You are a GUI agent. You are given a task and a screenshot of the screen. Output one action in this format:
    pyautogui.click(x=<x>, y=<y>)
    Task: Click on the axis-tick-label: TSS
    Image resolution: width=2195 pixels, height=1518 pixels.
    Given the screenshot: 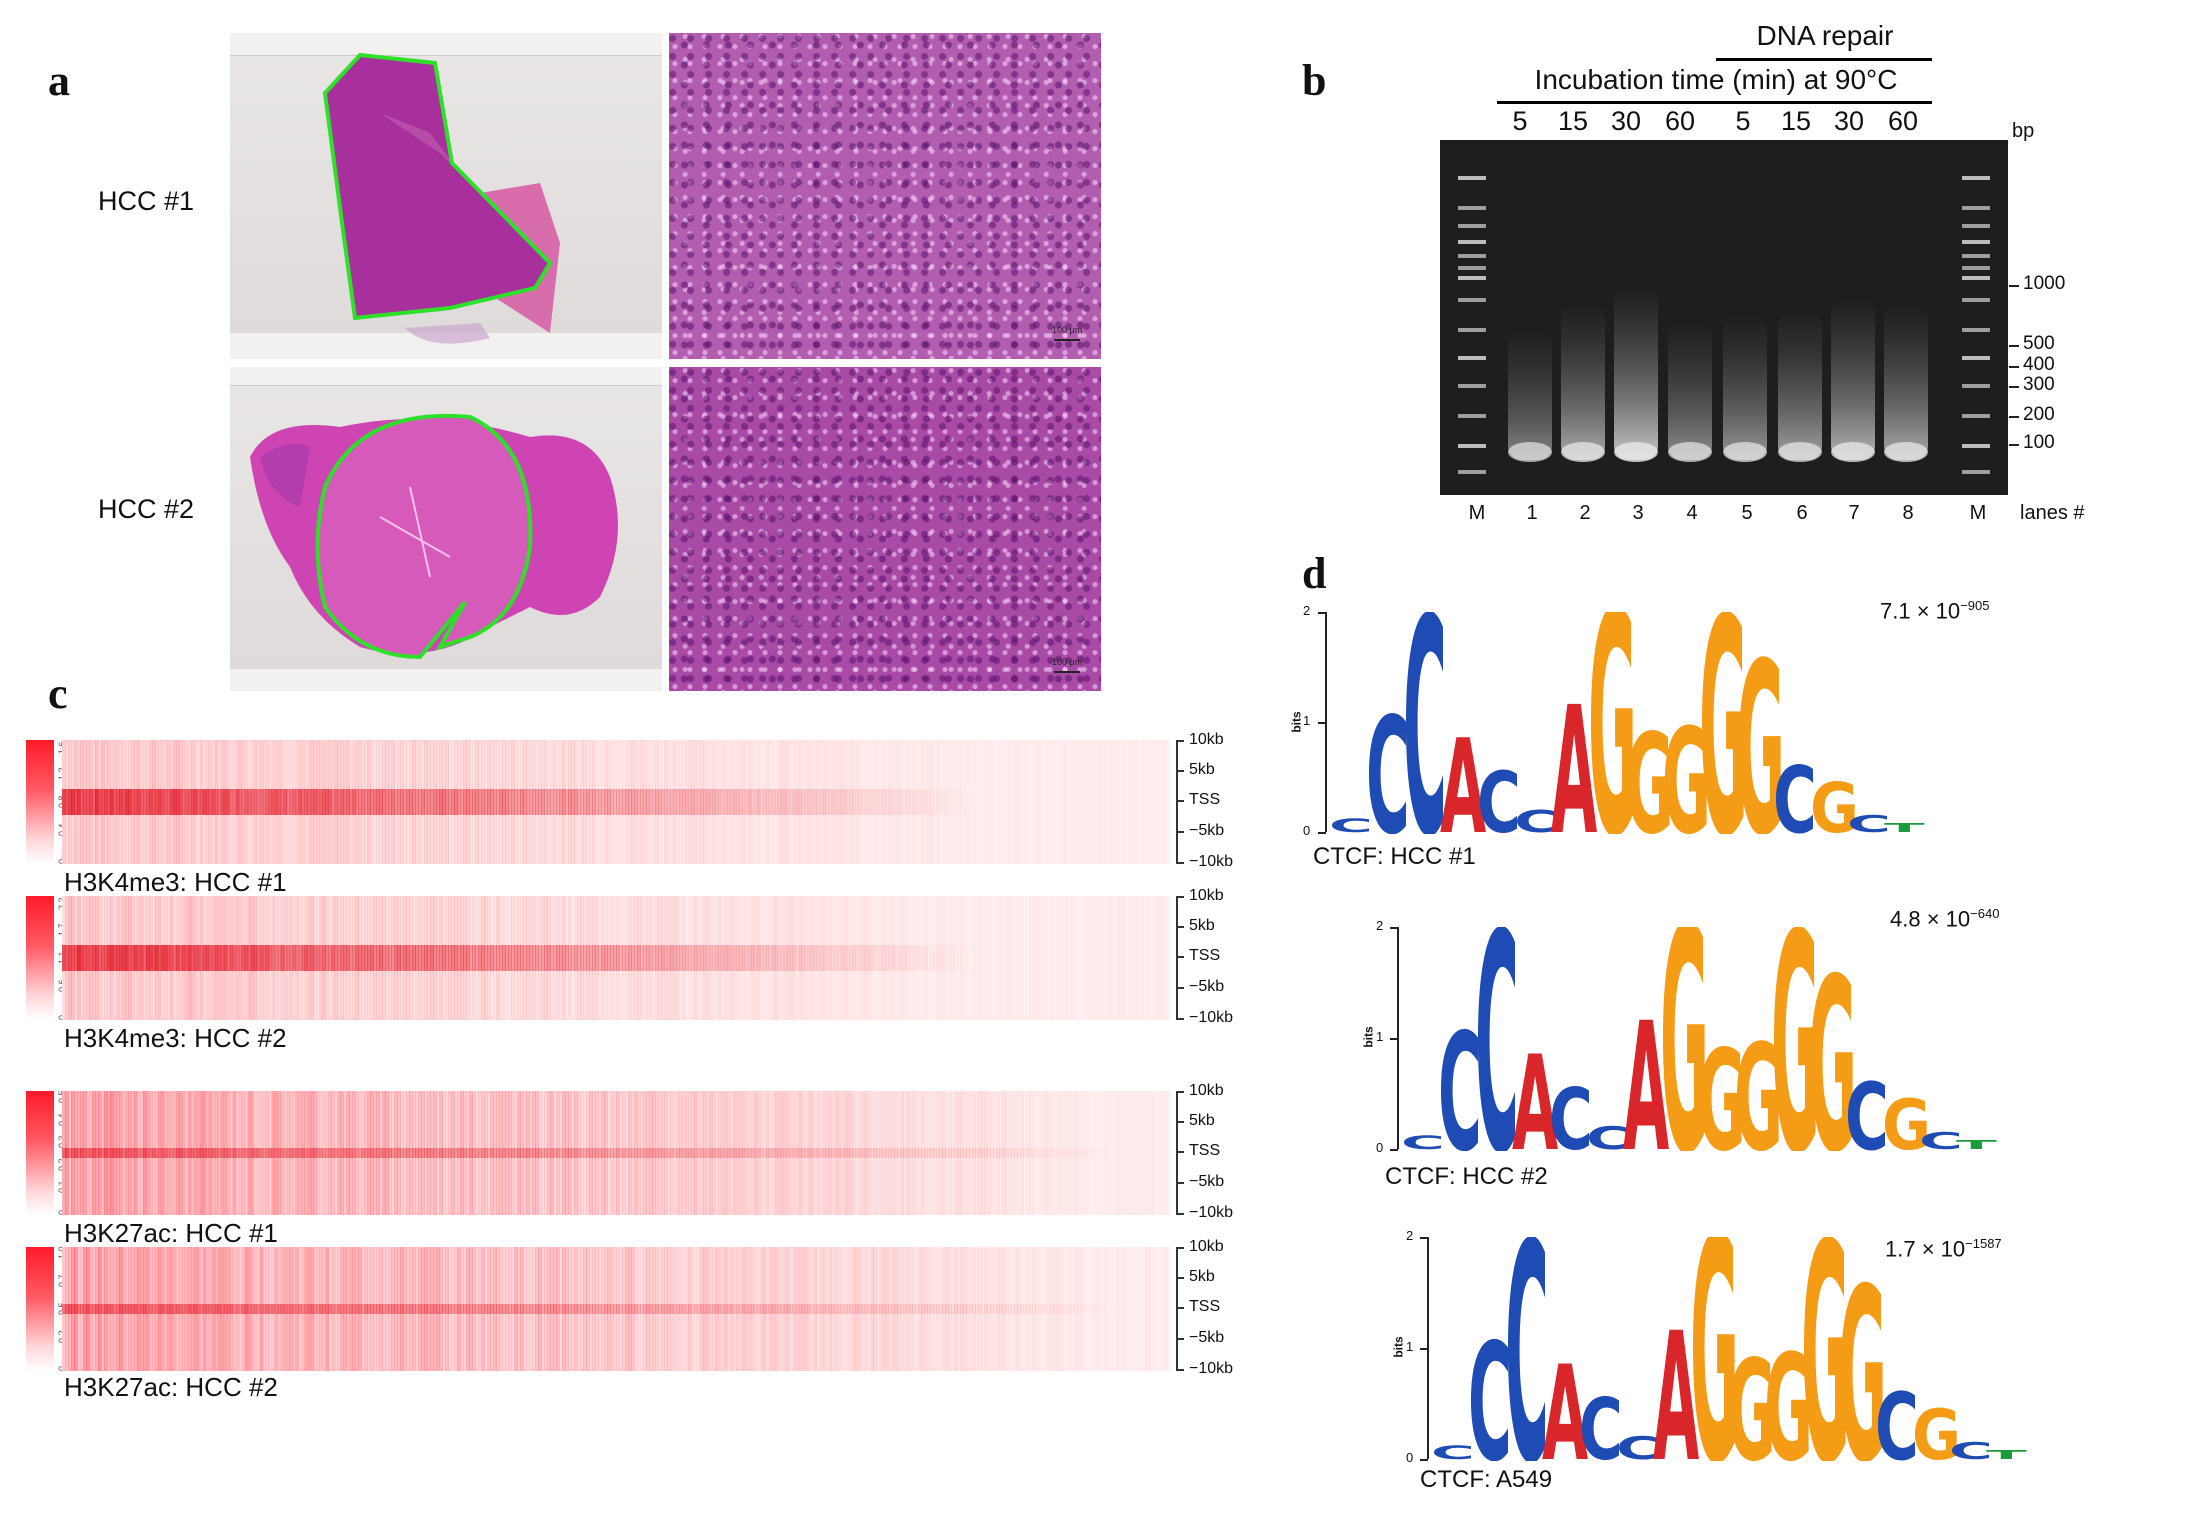 What is the action you would take?
    pyautogui.click(x=1205, y=1150)
    